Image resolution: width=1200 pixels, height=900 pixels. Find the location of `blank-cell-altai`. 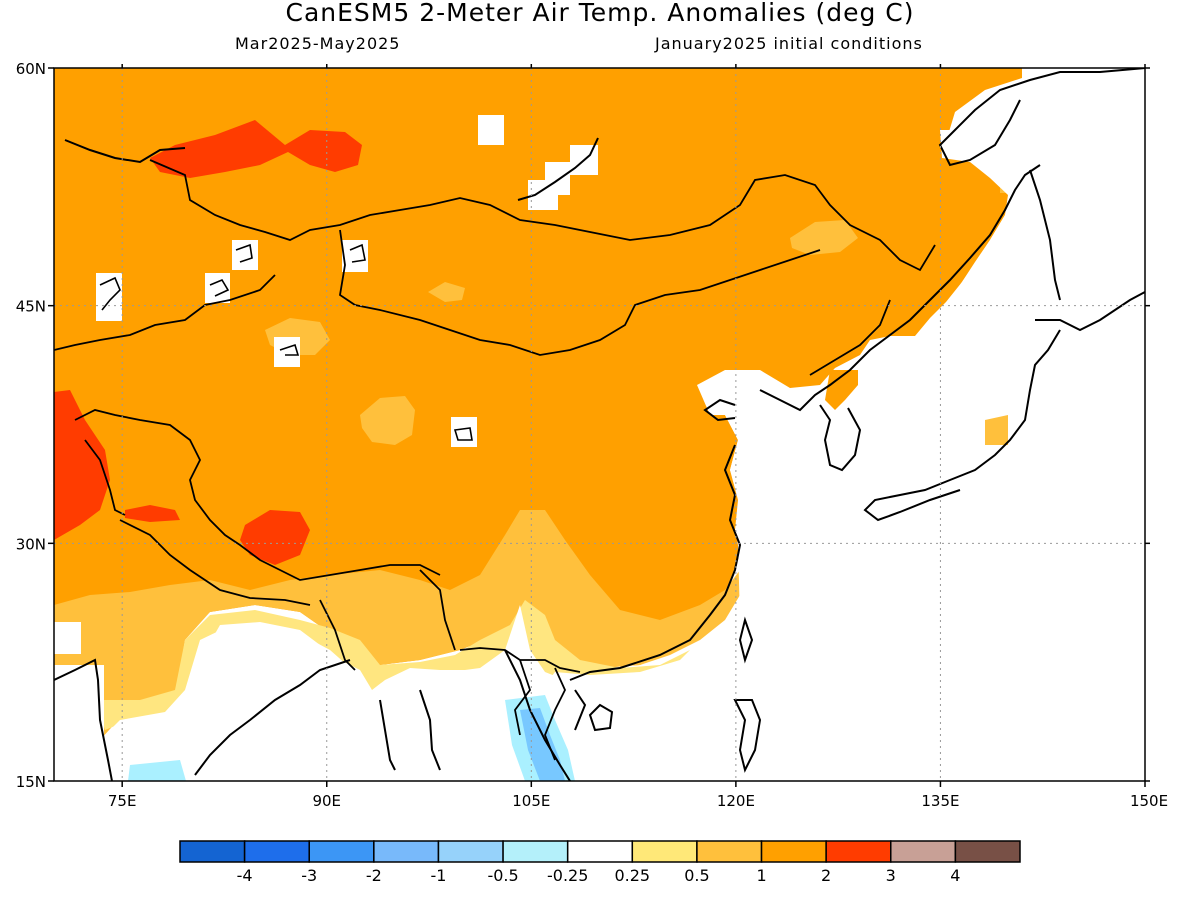

blank-cell-altai is located at coordinates (245, 255).